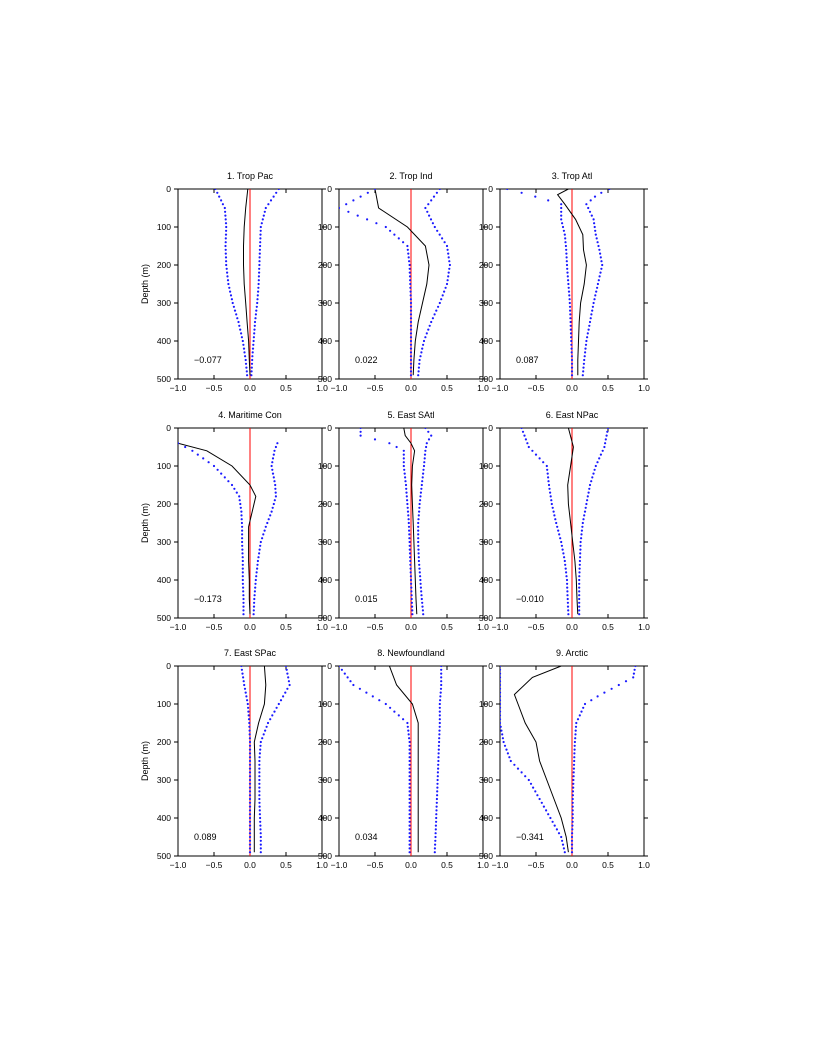 The image size is (818, 1055). I want to click on series-mean-line, so click(402, 282).